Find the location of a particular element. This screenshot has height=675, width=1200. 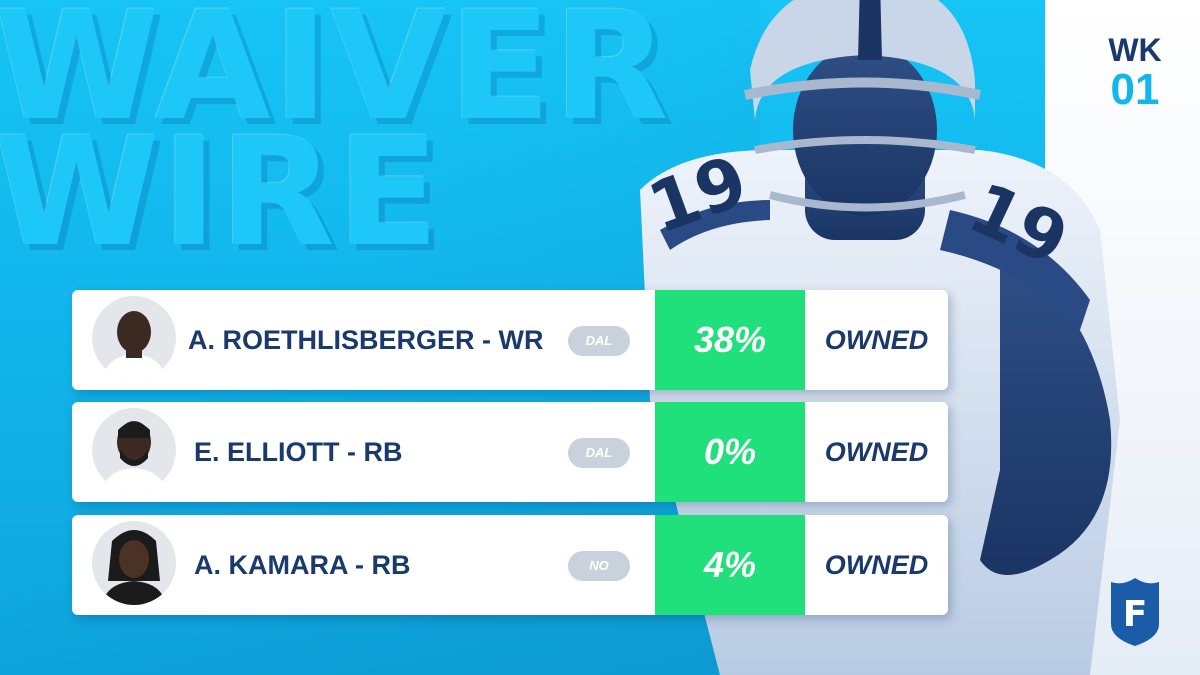

owned-percent-box: 38% is located at coordinates (730, 340).